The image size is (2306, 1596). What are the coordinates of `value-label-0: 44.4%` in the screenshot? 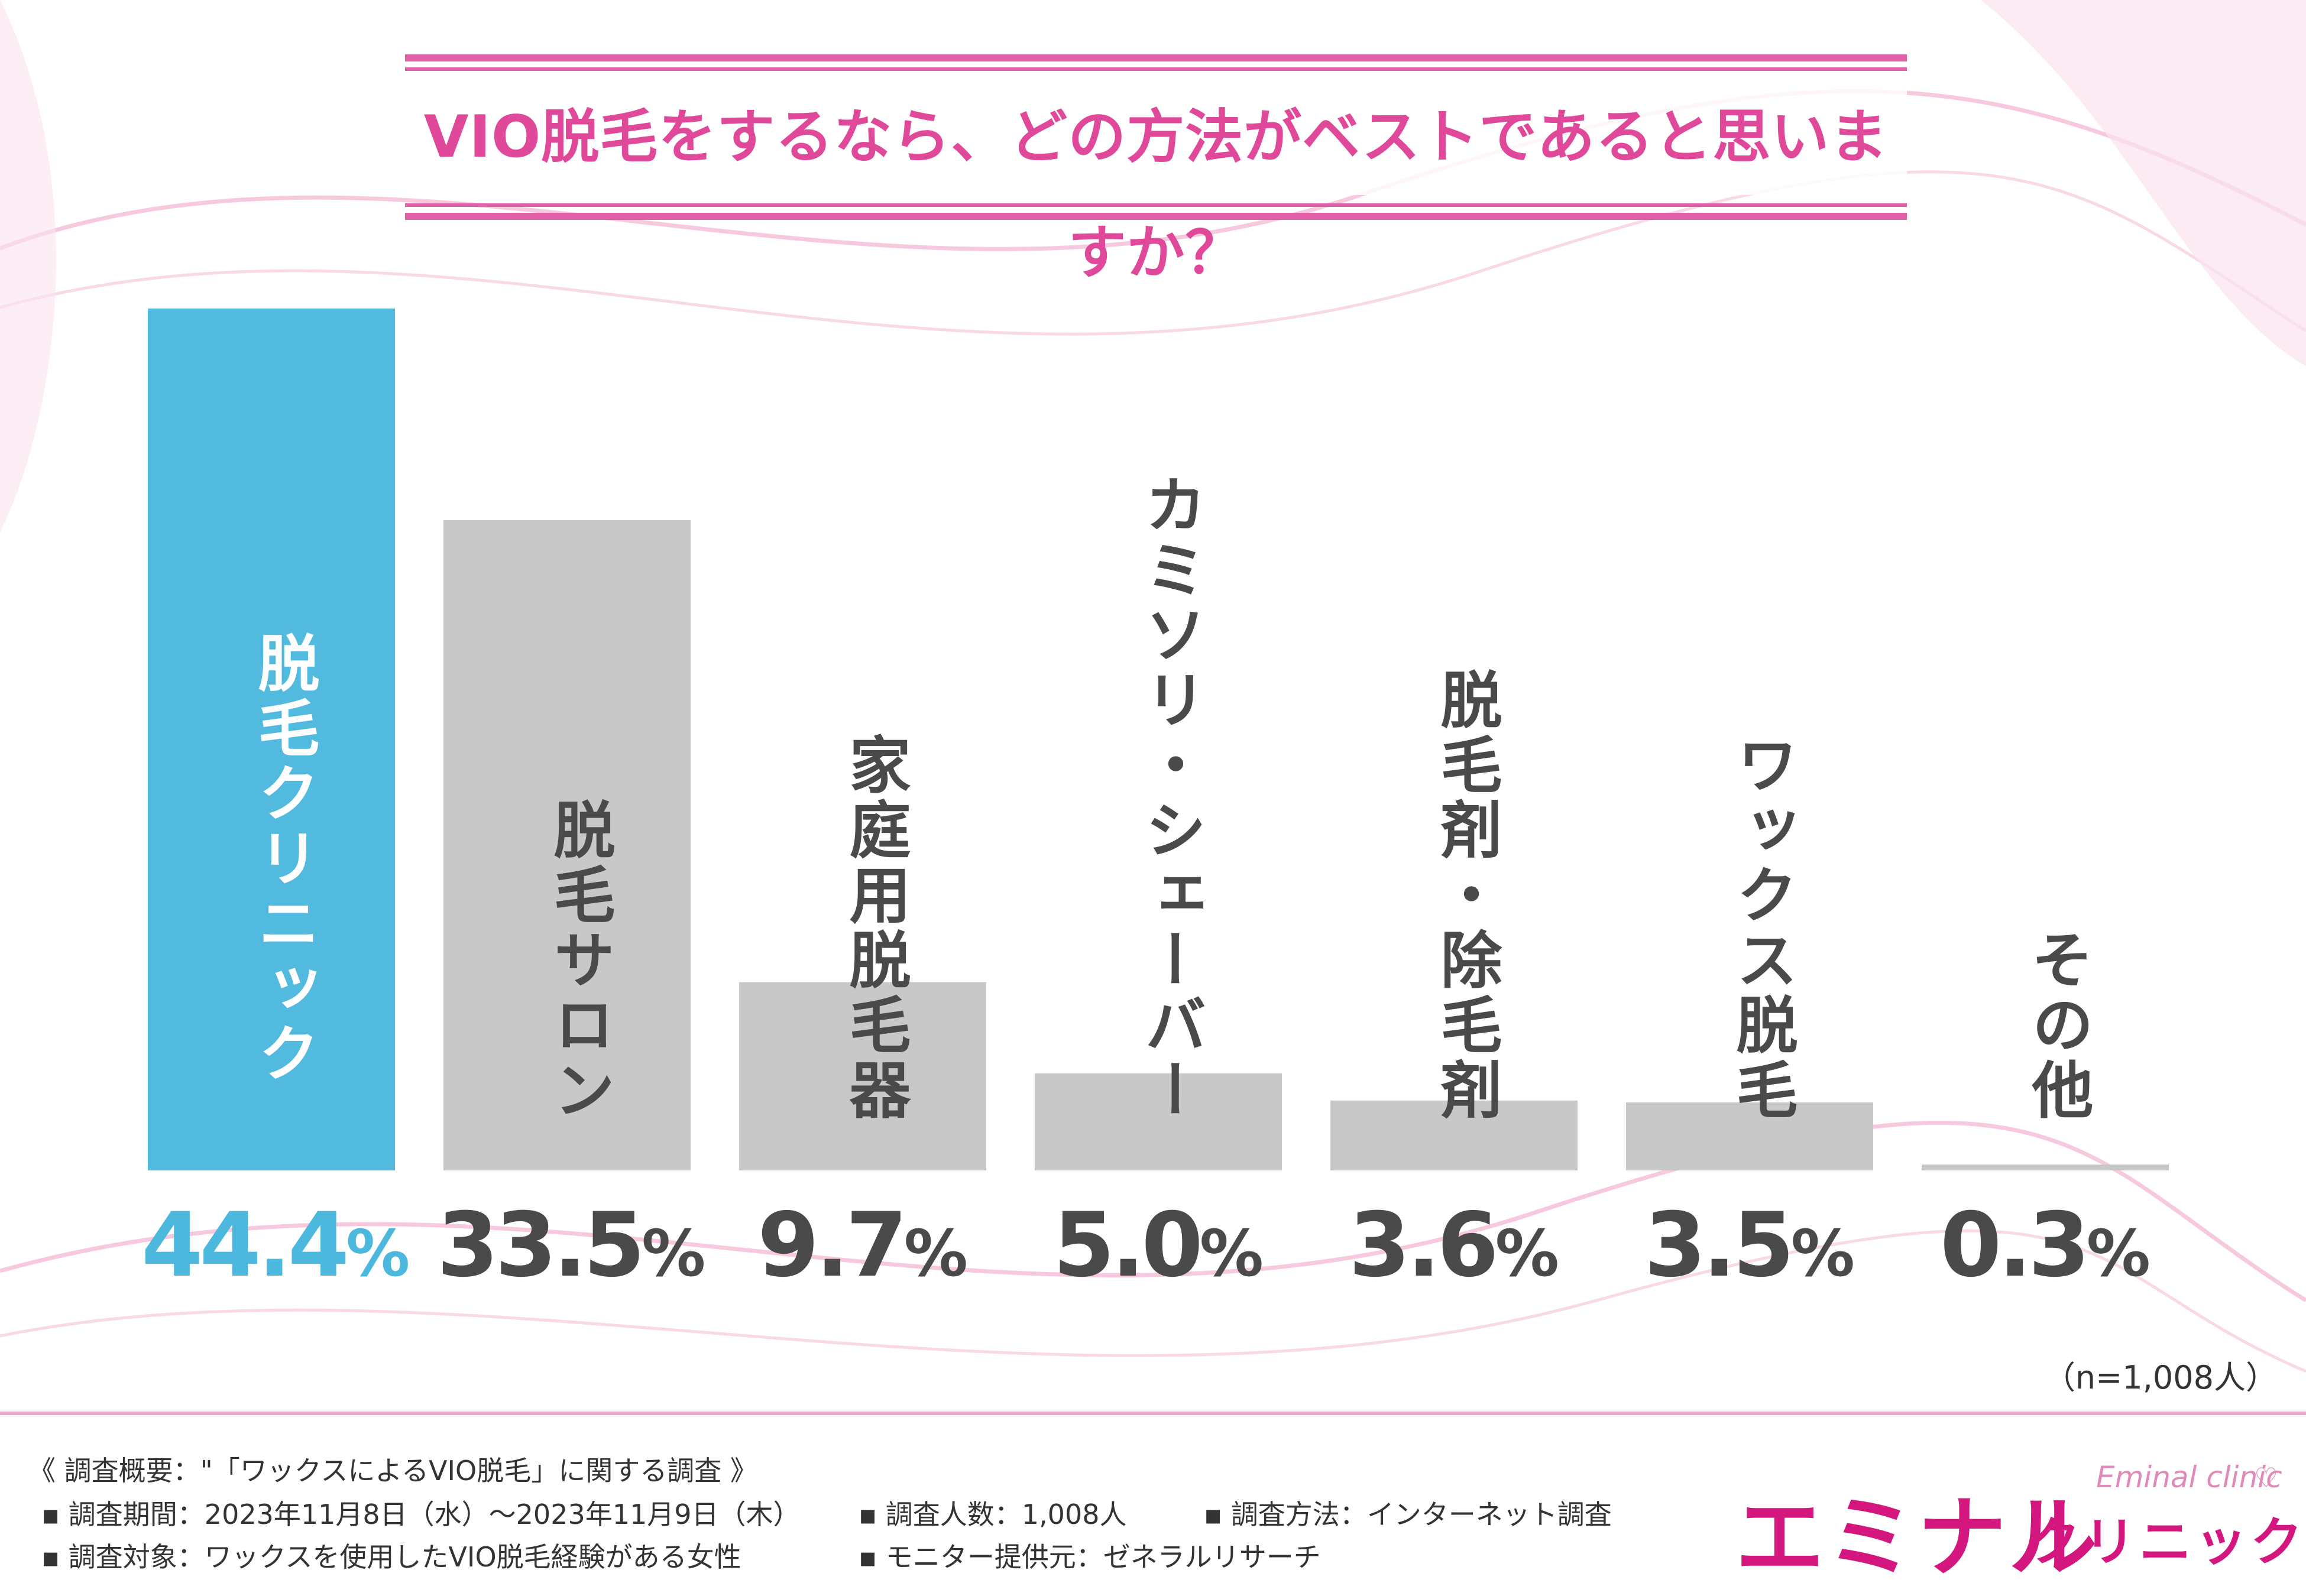 It's located at (275, 1245).